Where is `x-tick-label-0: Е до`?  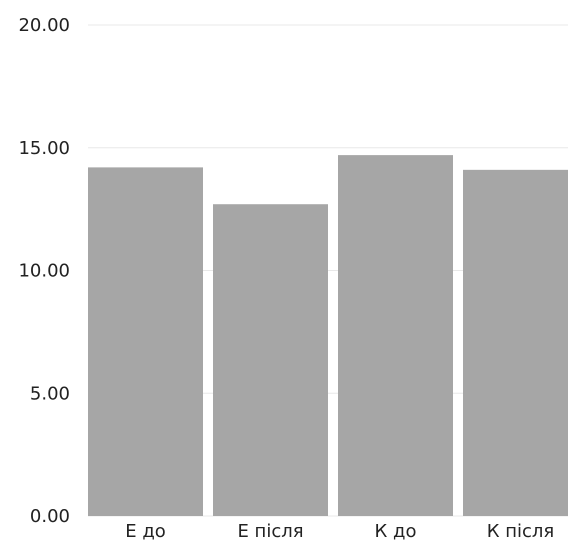
x-tick-label-0: Е до is located at coordinates (145, 531).